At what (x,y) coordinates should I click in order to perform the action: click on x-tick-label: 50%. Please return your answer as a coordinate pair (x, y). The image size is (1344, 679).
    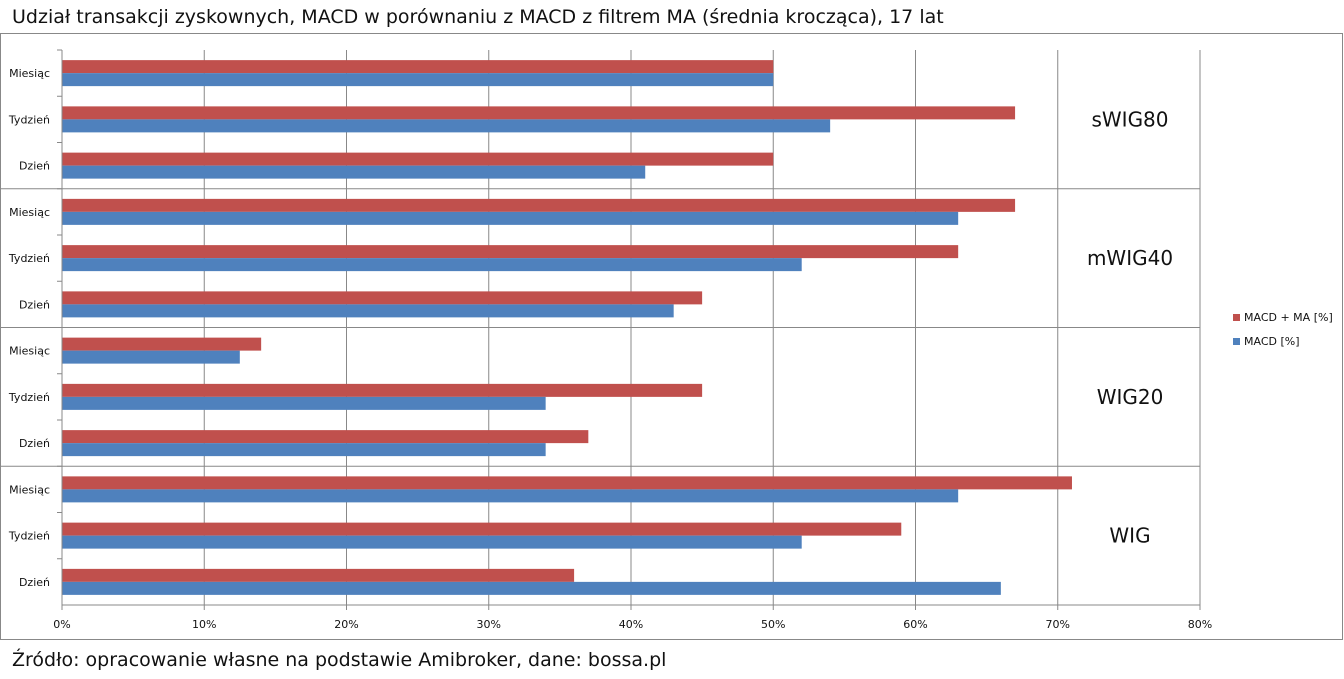
    Looking at the image, I should click on (773, 624).